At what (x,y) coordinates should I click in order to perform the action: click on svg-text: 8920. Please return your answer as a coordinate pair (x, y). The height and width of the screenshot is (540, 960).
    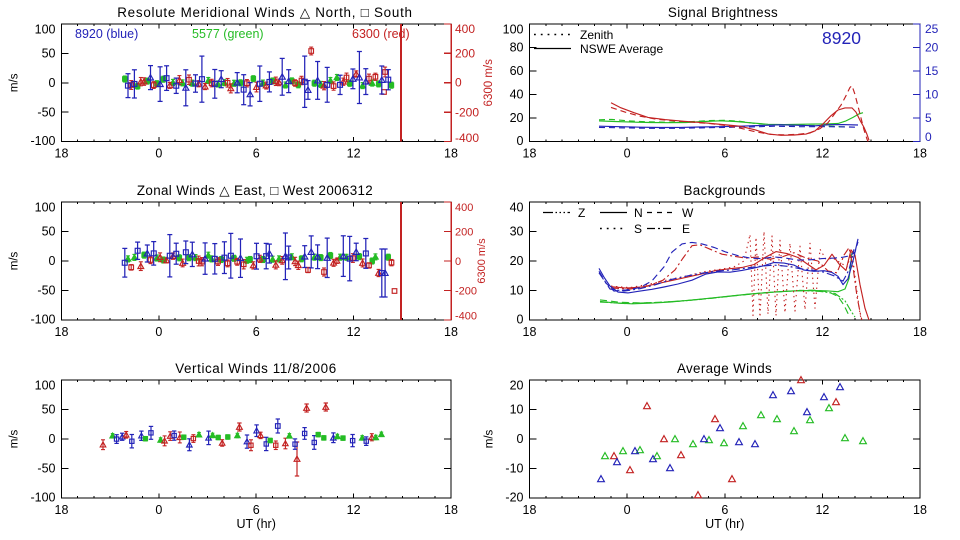
    Looking at the image, I should click on (841, 38).